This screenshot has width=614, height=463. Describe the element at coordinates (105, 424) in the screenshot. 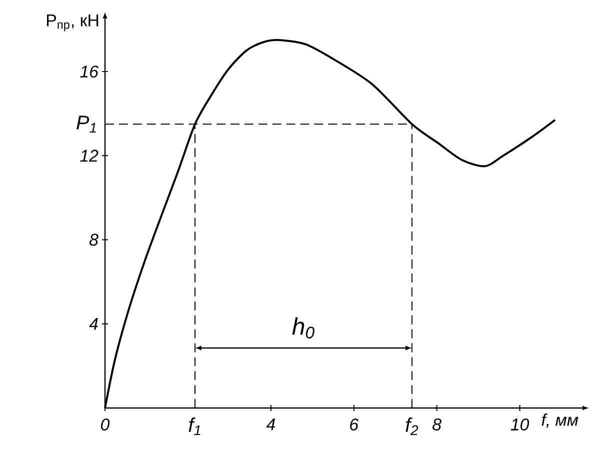

I see `x-tick-label: 0` at that location.